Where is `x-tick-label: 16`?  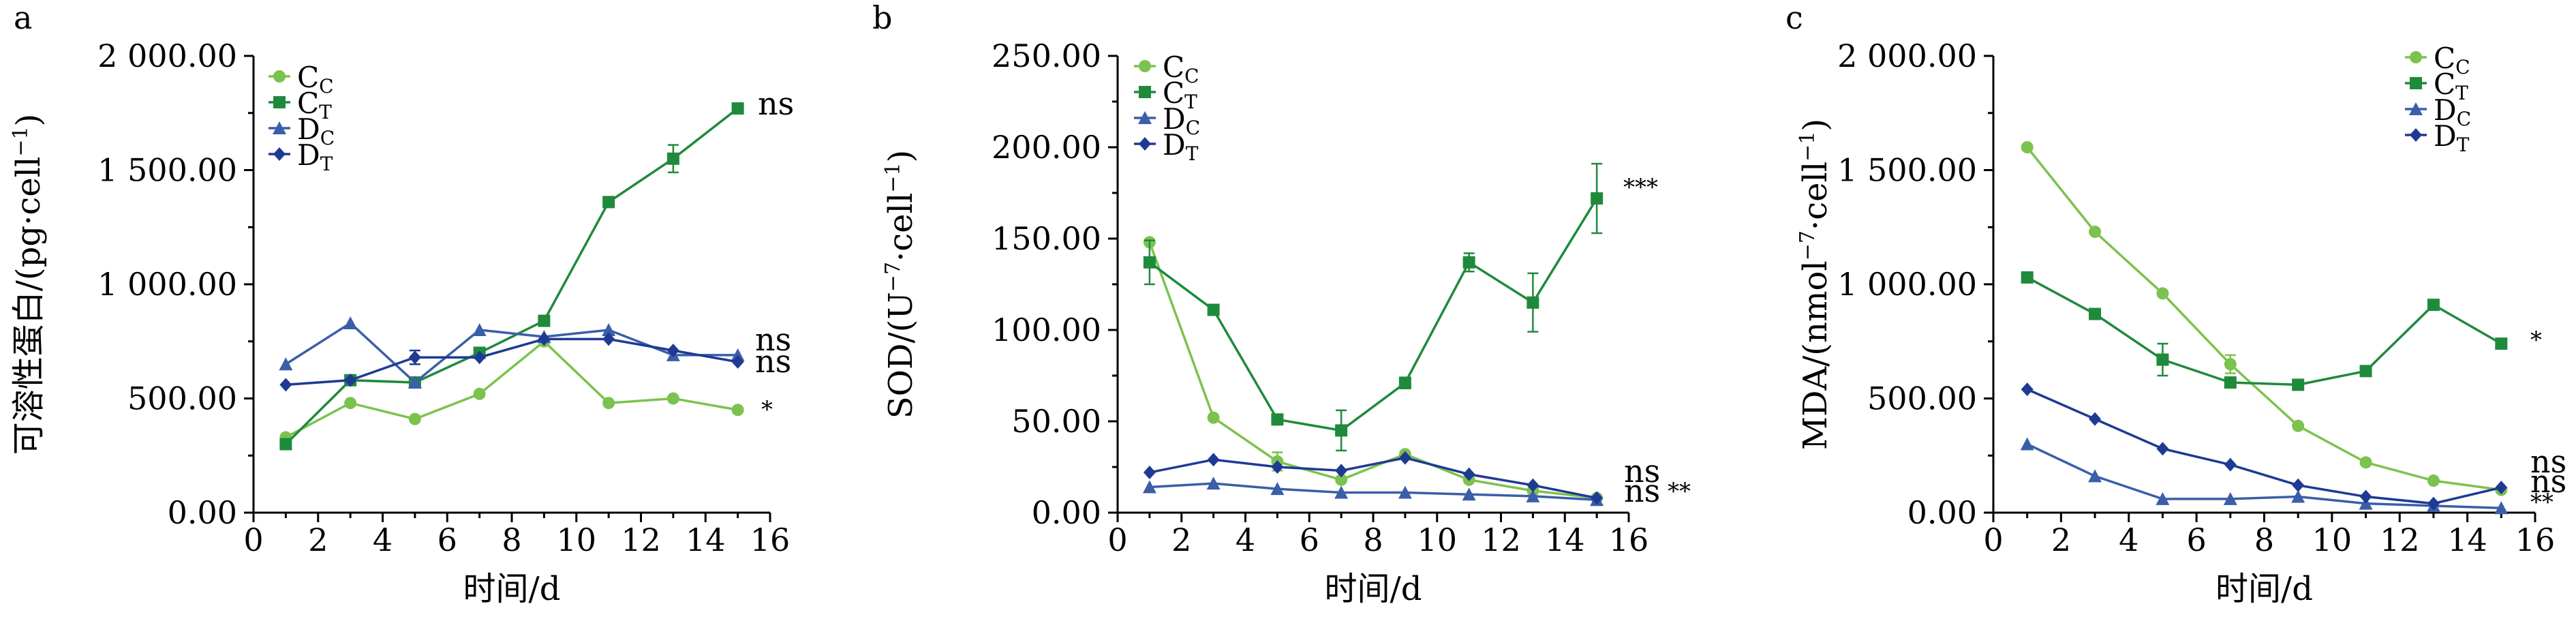
x-tick-label: 16 is located at coordinates (1629, 540).